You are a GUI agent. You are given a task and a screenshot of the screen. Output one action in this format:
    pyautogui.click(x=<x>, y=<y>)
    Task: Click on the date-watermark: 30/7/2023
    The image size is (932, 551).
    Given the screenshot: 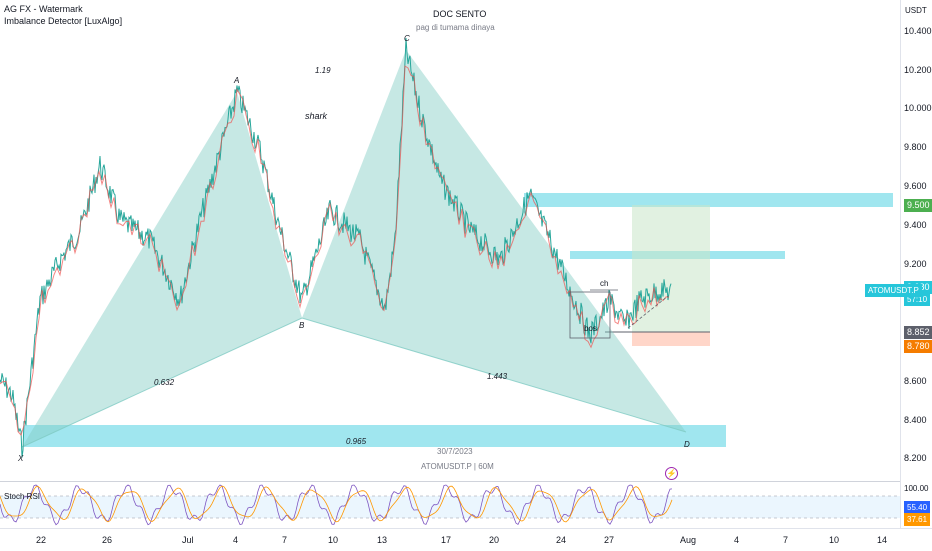 What is the action you would take?
    pyautogui.click(x=455, y=451)
    